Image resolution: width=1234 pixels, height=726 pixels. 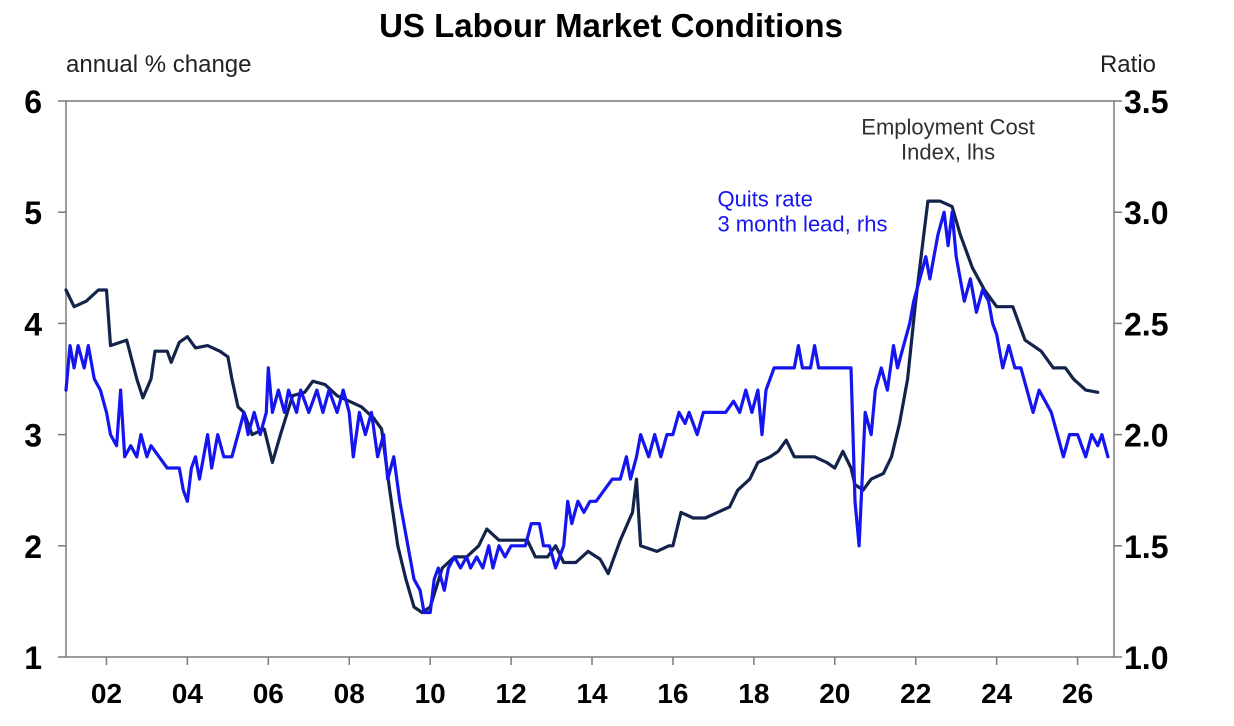 I want to click on right-axis-ticks: 1.0 1.5 2.0 2.5 3.0 3.5, so click(x=1141, y=380).